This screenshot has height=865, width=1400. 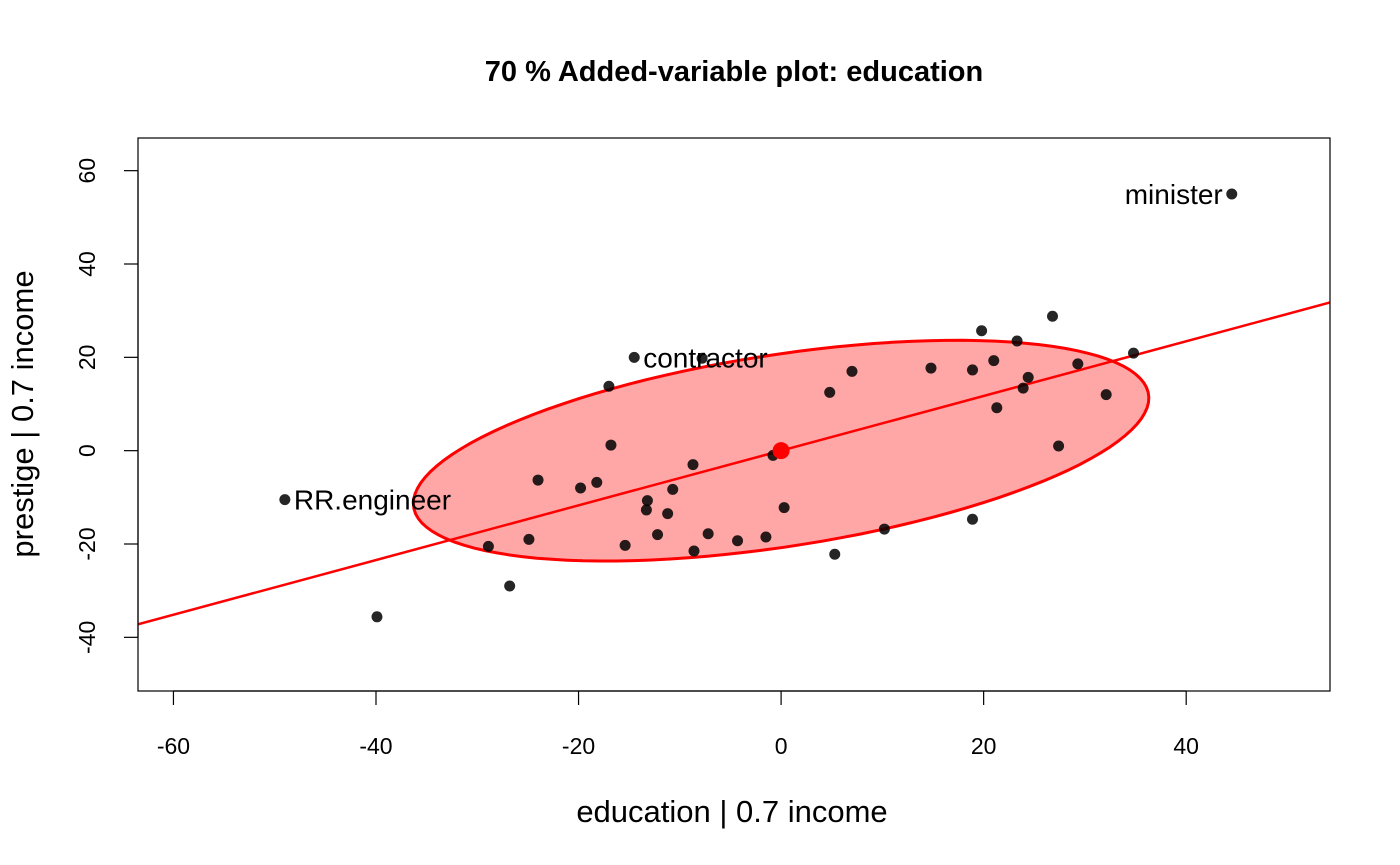 I want to click on x-axis: -60 -40 -20 0 20 40, so click(x=678, y=724).